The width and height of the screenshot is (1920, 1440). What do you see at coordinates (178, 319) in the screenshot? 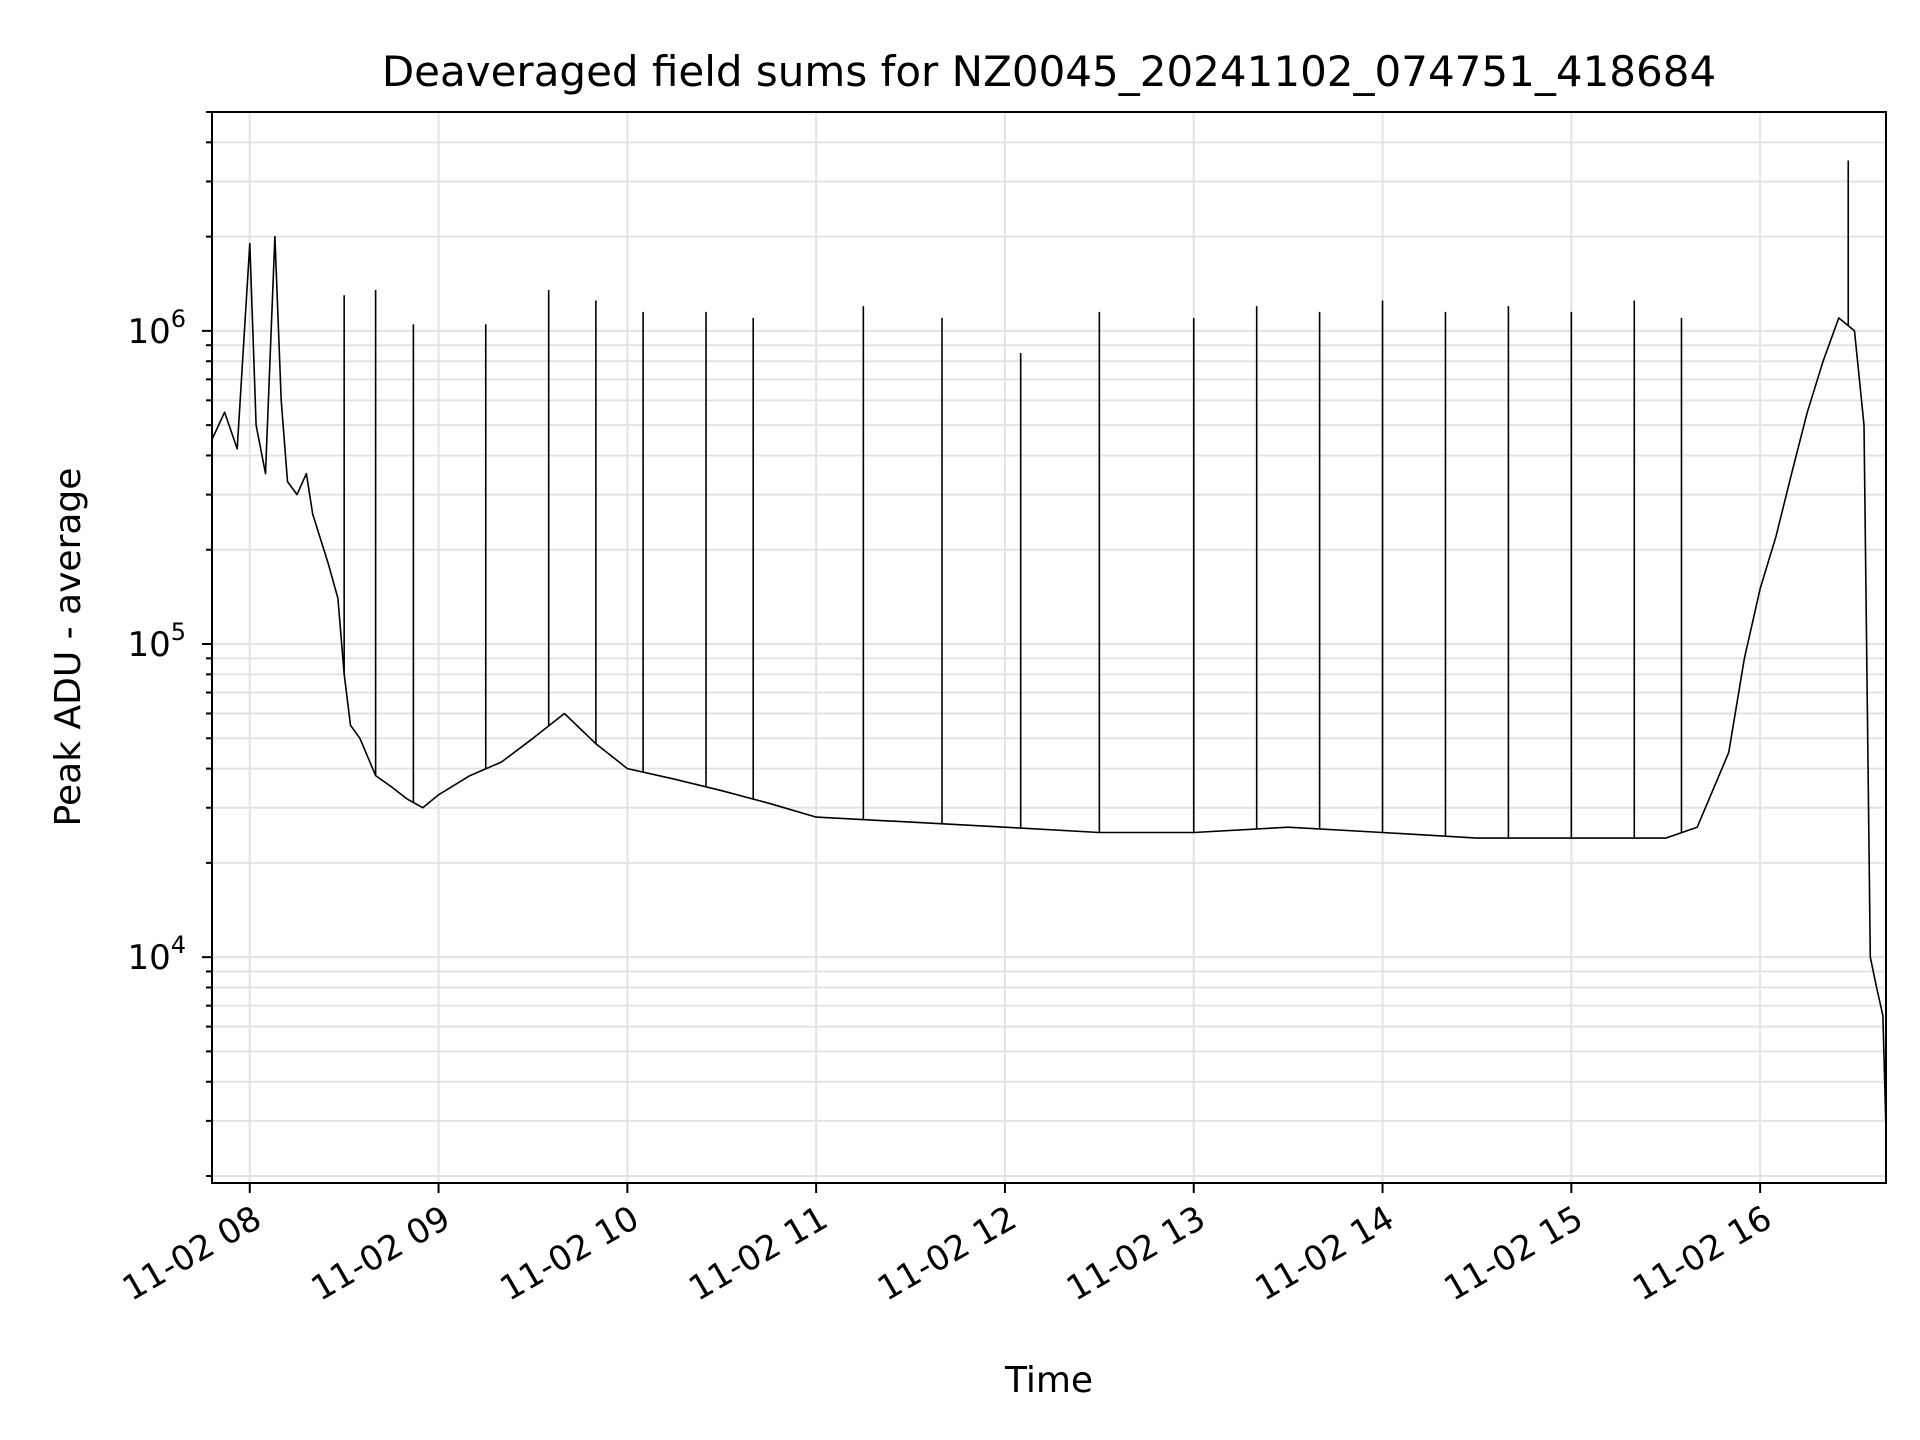
I see `y-tick-exponent: 6` at bounding box center [178, 319].